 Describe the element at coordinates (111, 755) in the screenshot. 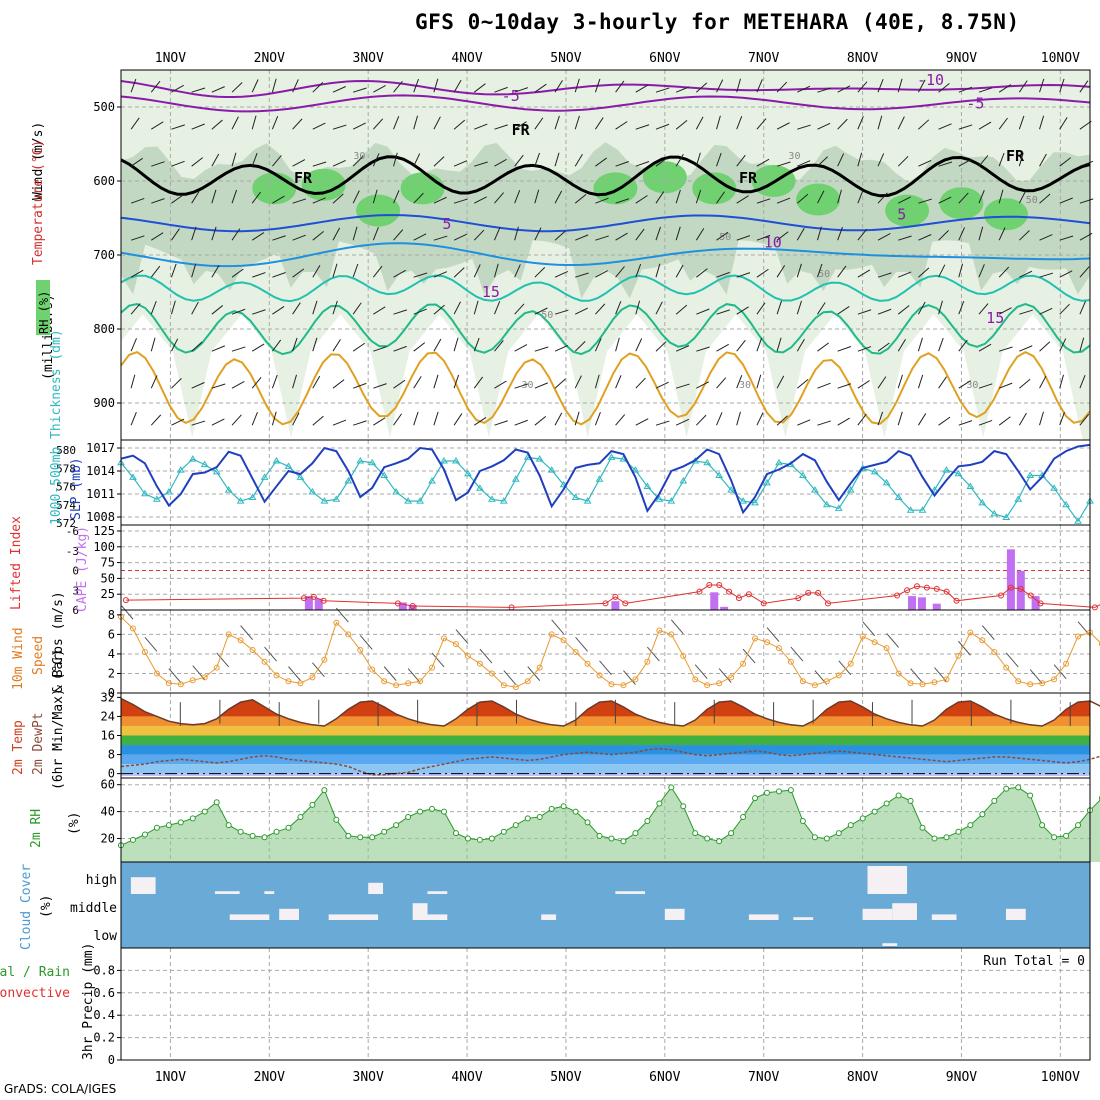

I see `temp2m-tick-label: 8` at that location.